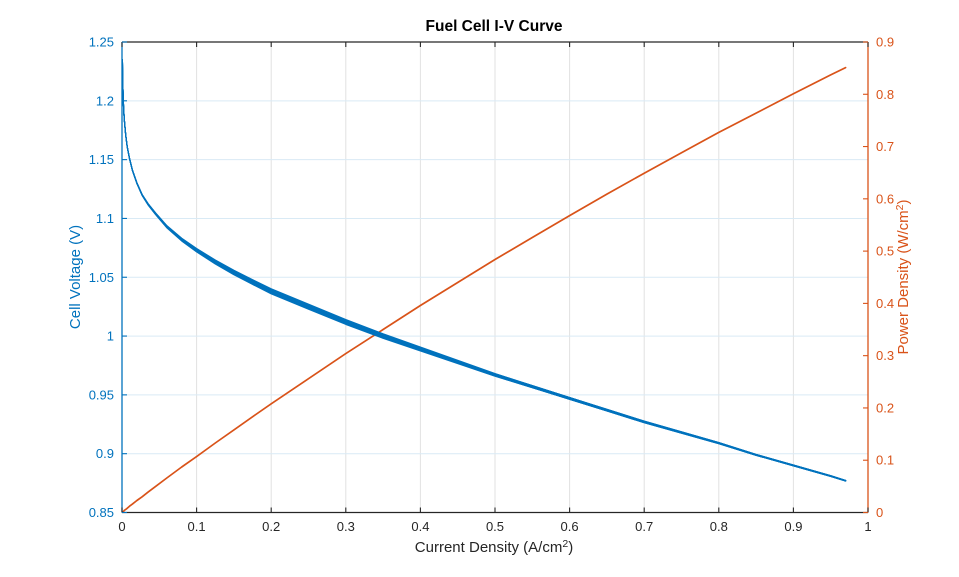  Describe the element at coordinates (885, 146) in the screenshot. I see `right-y-tick-label: 0.7` at that location.